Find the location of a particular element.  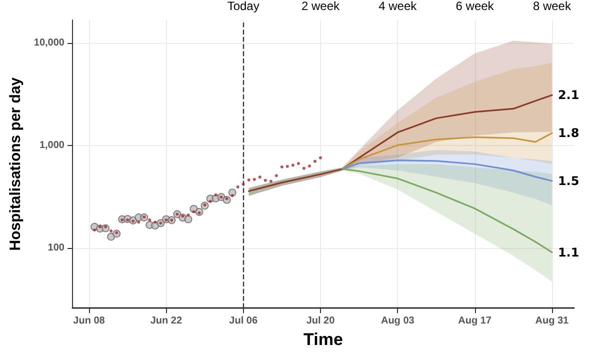

x2-tick-label: 2 week is located at coordinates (320, 6).